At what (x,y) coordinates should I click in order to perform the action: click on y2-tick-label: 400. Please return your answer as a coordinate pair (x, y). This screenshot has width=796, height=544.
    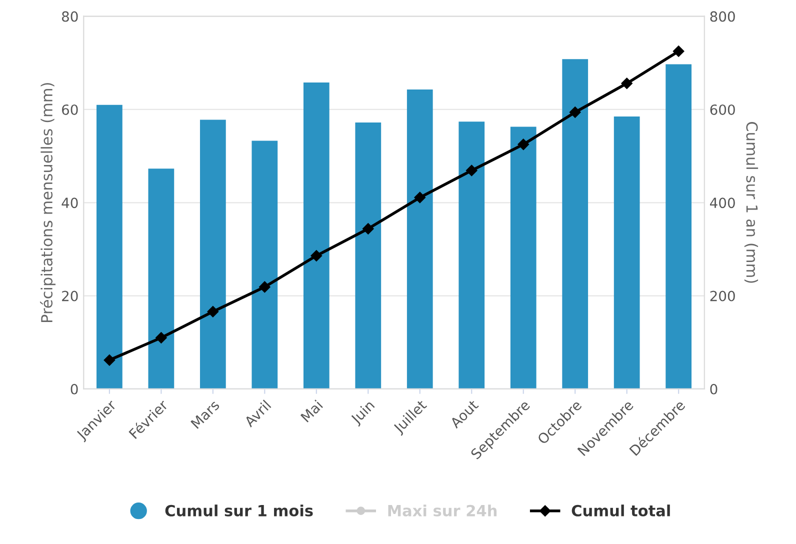
    Looking at the image, I should click on (722, 203).